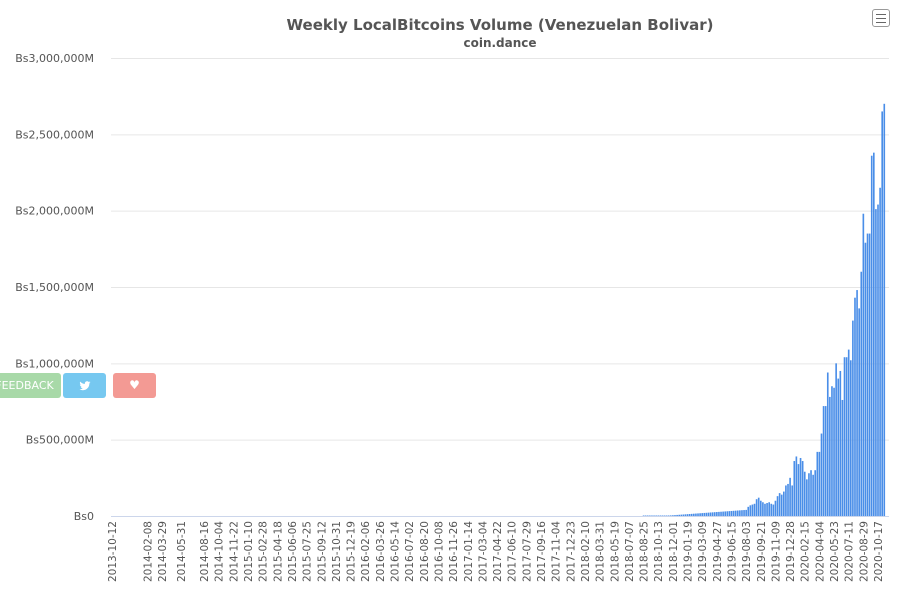 The image size is (905, 600). Describe the element at coordinates (84, 385) in the screenshot. I see `twitter-button` at that location.